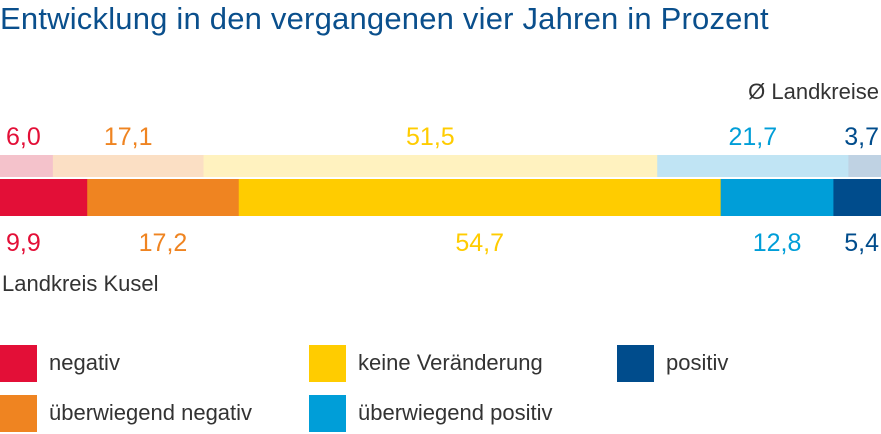 The image size is (881, 434). I want to click on legend-item-keine-veraenderung: keine Veränderung, so click(426, 363).